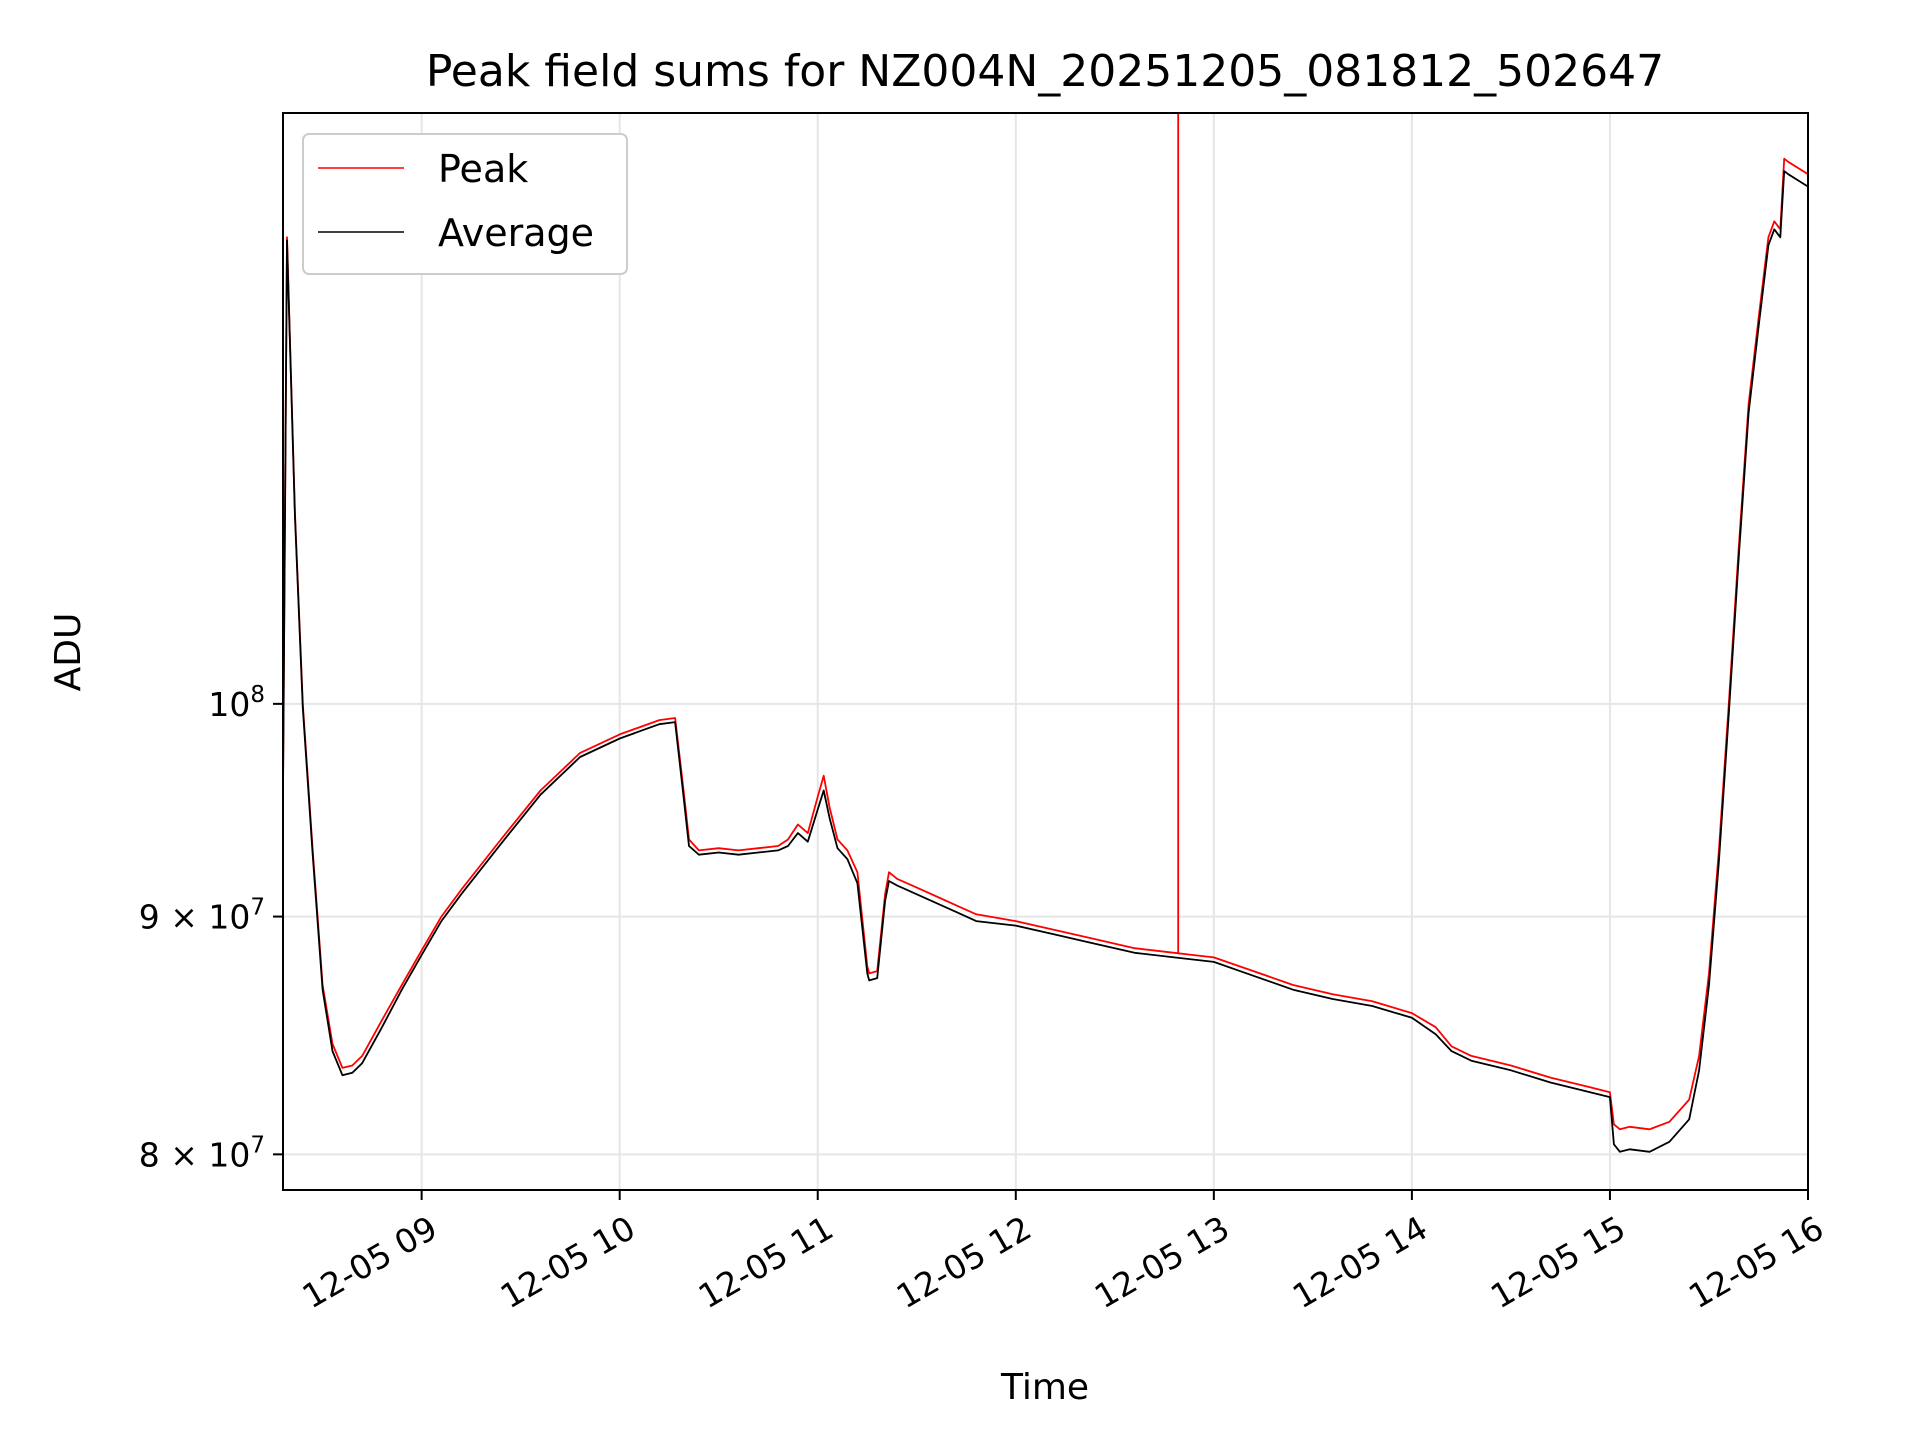 The width and height of the screenshot is (1920, 1440). Describe the element at coordinates (766, 1262) in the screenshot. I see `x-tick-label: 12-05 11` at that location.